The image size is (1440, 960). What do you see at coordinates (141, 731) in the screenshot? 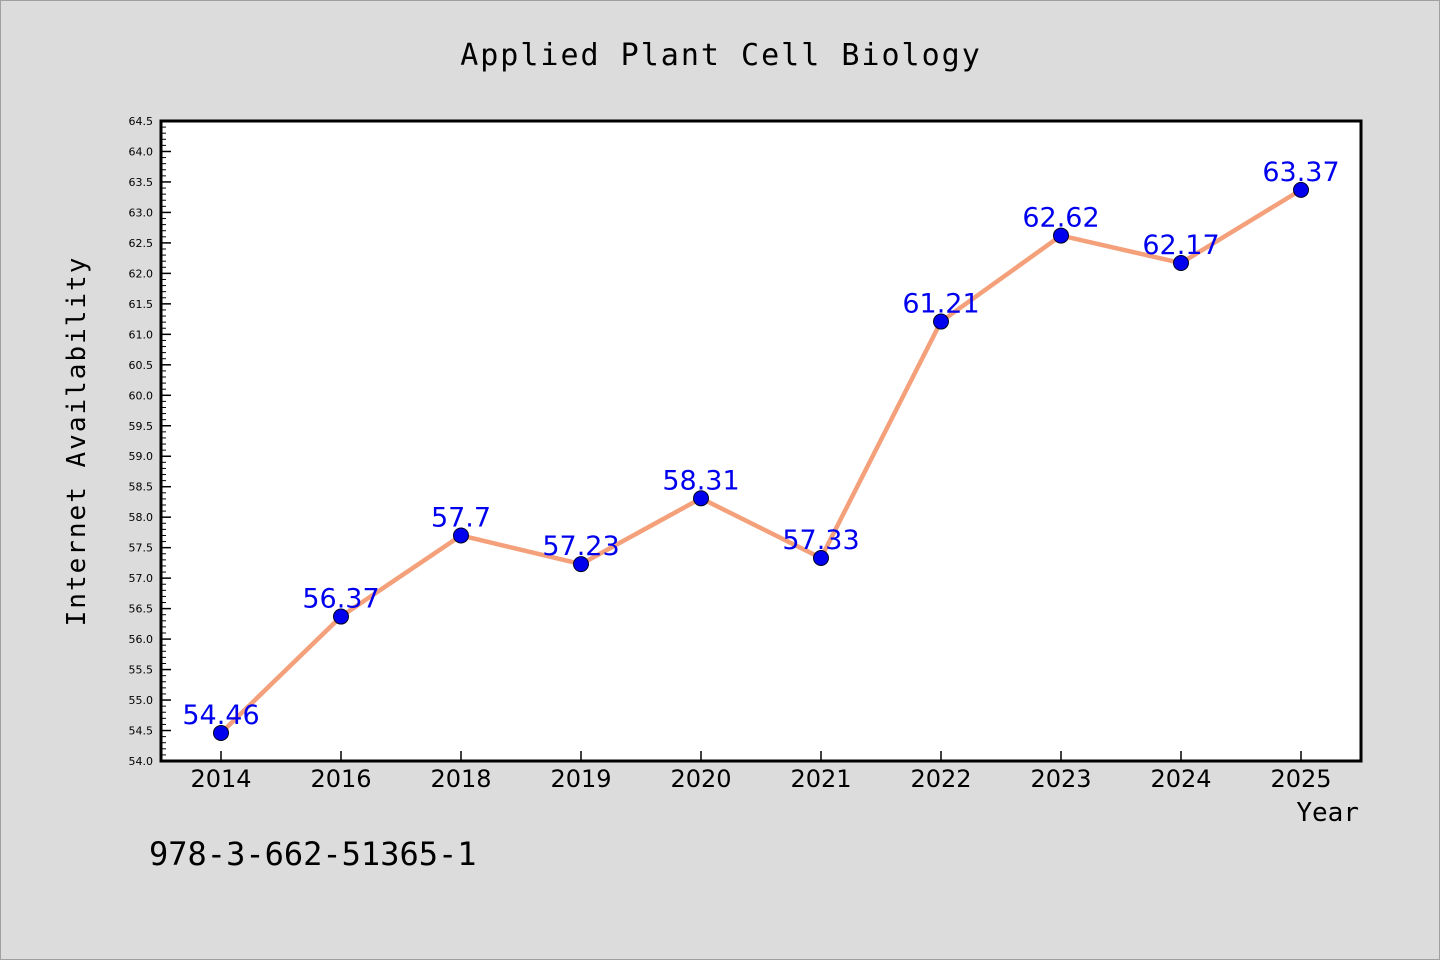
I see `y-tick-label: 54.5` at bounding box center [141, 731].